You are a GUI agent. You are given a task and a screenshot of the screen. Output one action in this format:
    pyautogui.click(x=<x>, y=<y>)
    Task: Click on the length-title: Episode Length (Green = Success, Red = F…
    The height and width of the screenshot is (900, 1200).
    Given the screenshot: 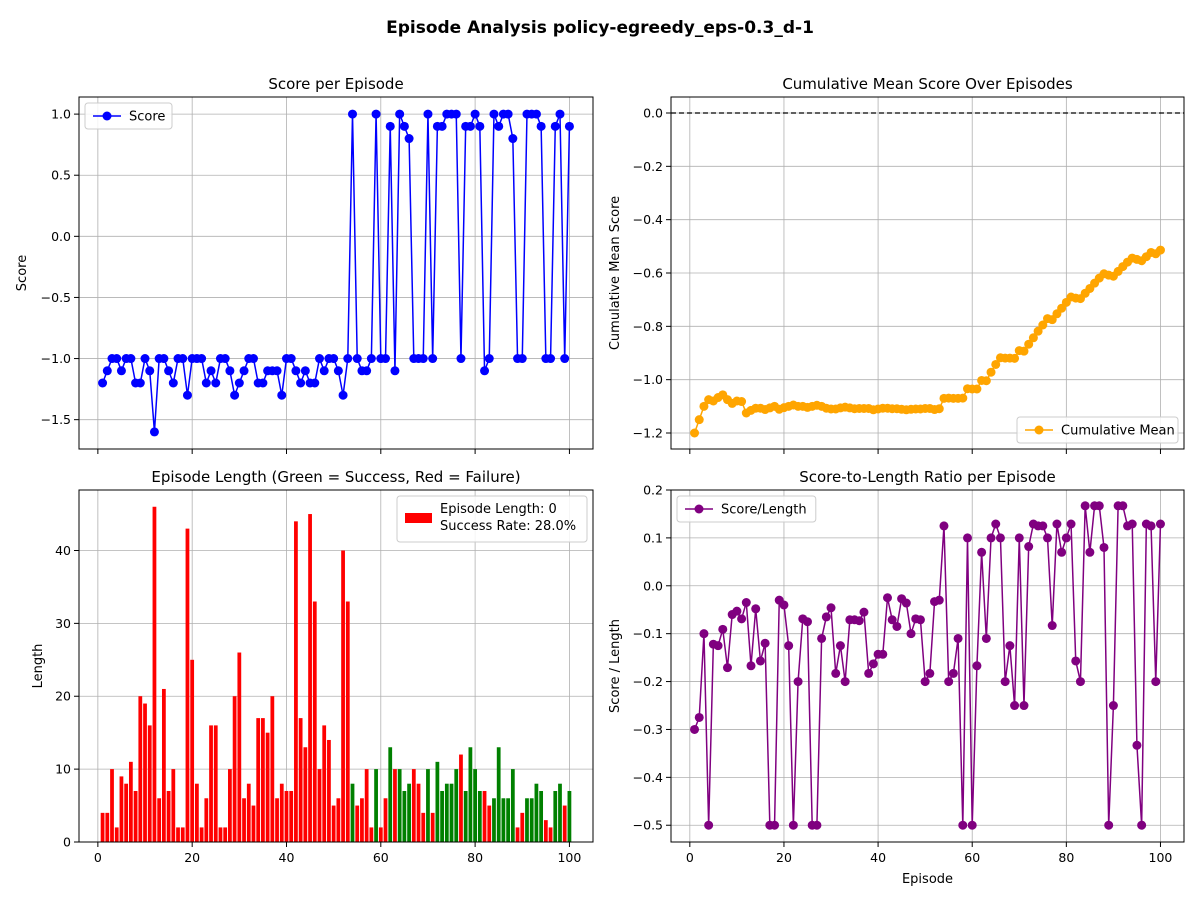 What is the action you would take?
    pyautogui.click(x=335, y=477)
    